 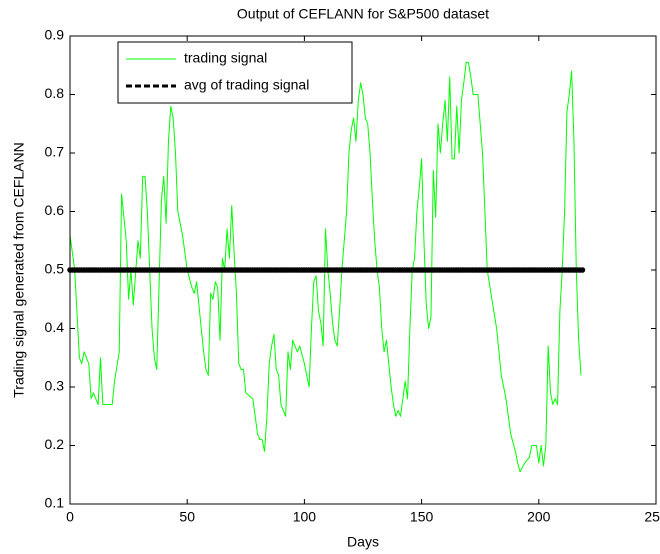 What do you see at coordinates (305, 517) in the screenshot?
I see `x-tick-label: 100` at bounding box center [305, 517].